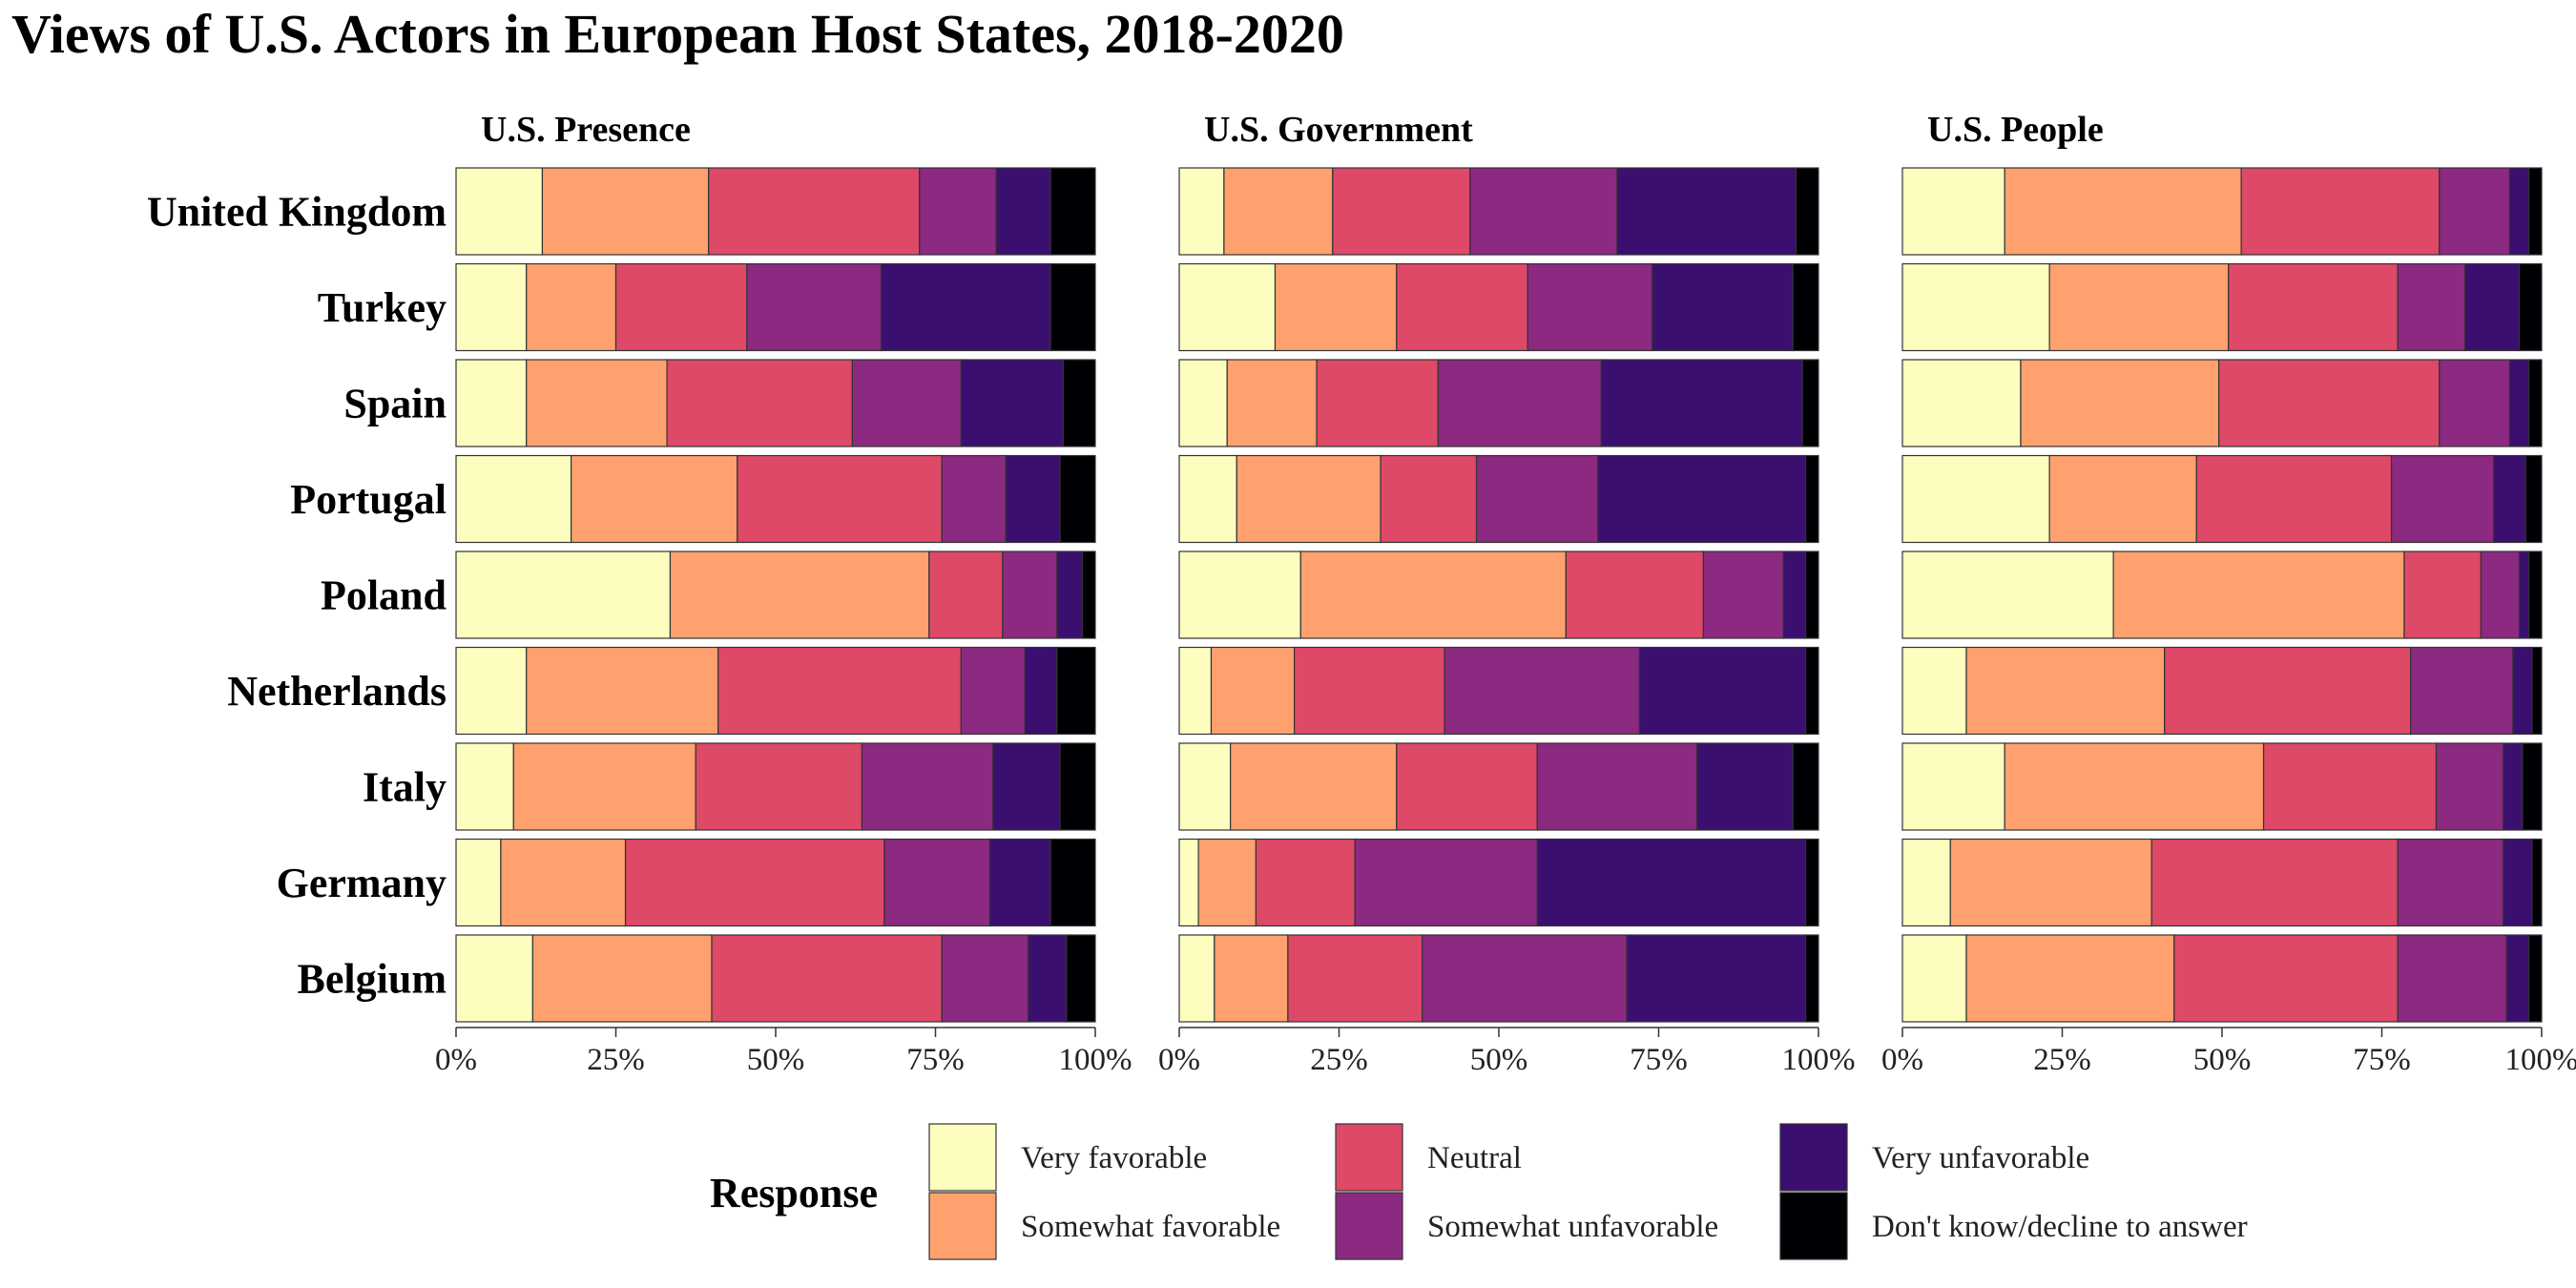 Image resolution: width=2576 pixels, height=1288 pixels. Describe the element at coordinates (368, 499) in the screenshot. I see `category-label-portugal: Portugal` at that location.